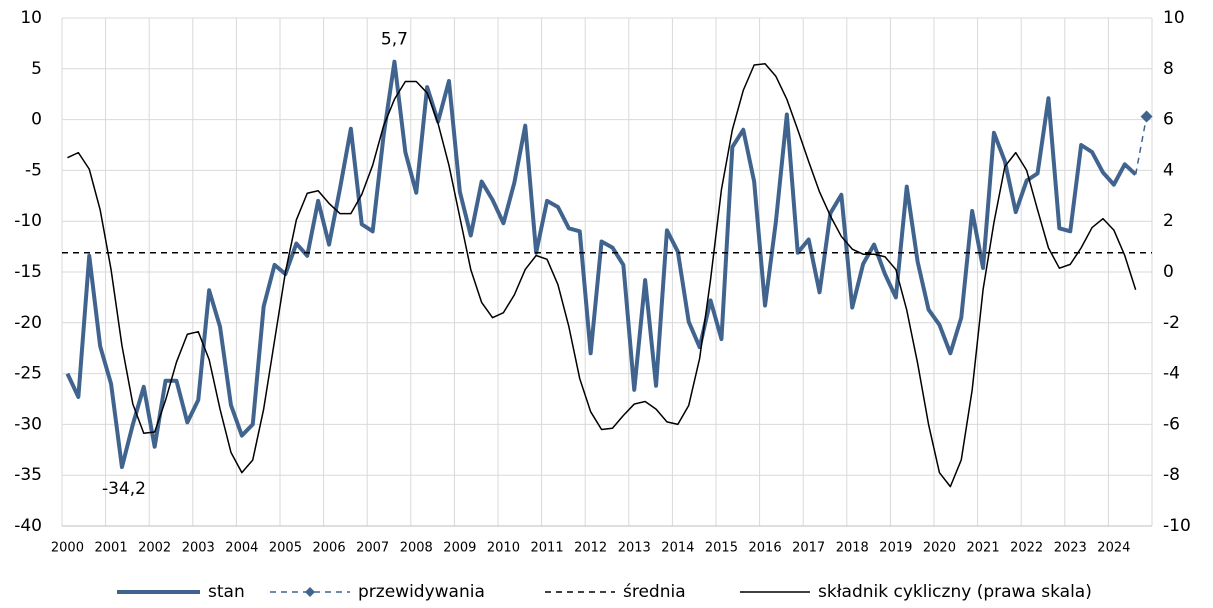  Describe the element at coordinates (226, 592) in the screenshot. I see `legend-label: stan` at that location.